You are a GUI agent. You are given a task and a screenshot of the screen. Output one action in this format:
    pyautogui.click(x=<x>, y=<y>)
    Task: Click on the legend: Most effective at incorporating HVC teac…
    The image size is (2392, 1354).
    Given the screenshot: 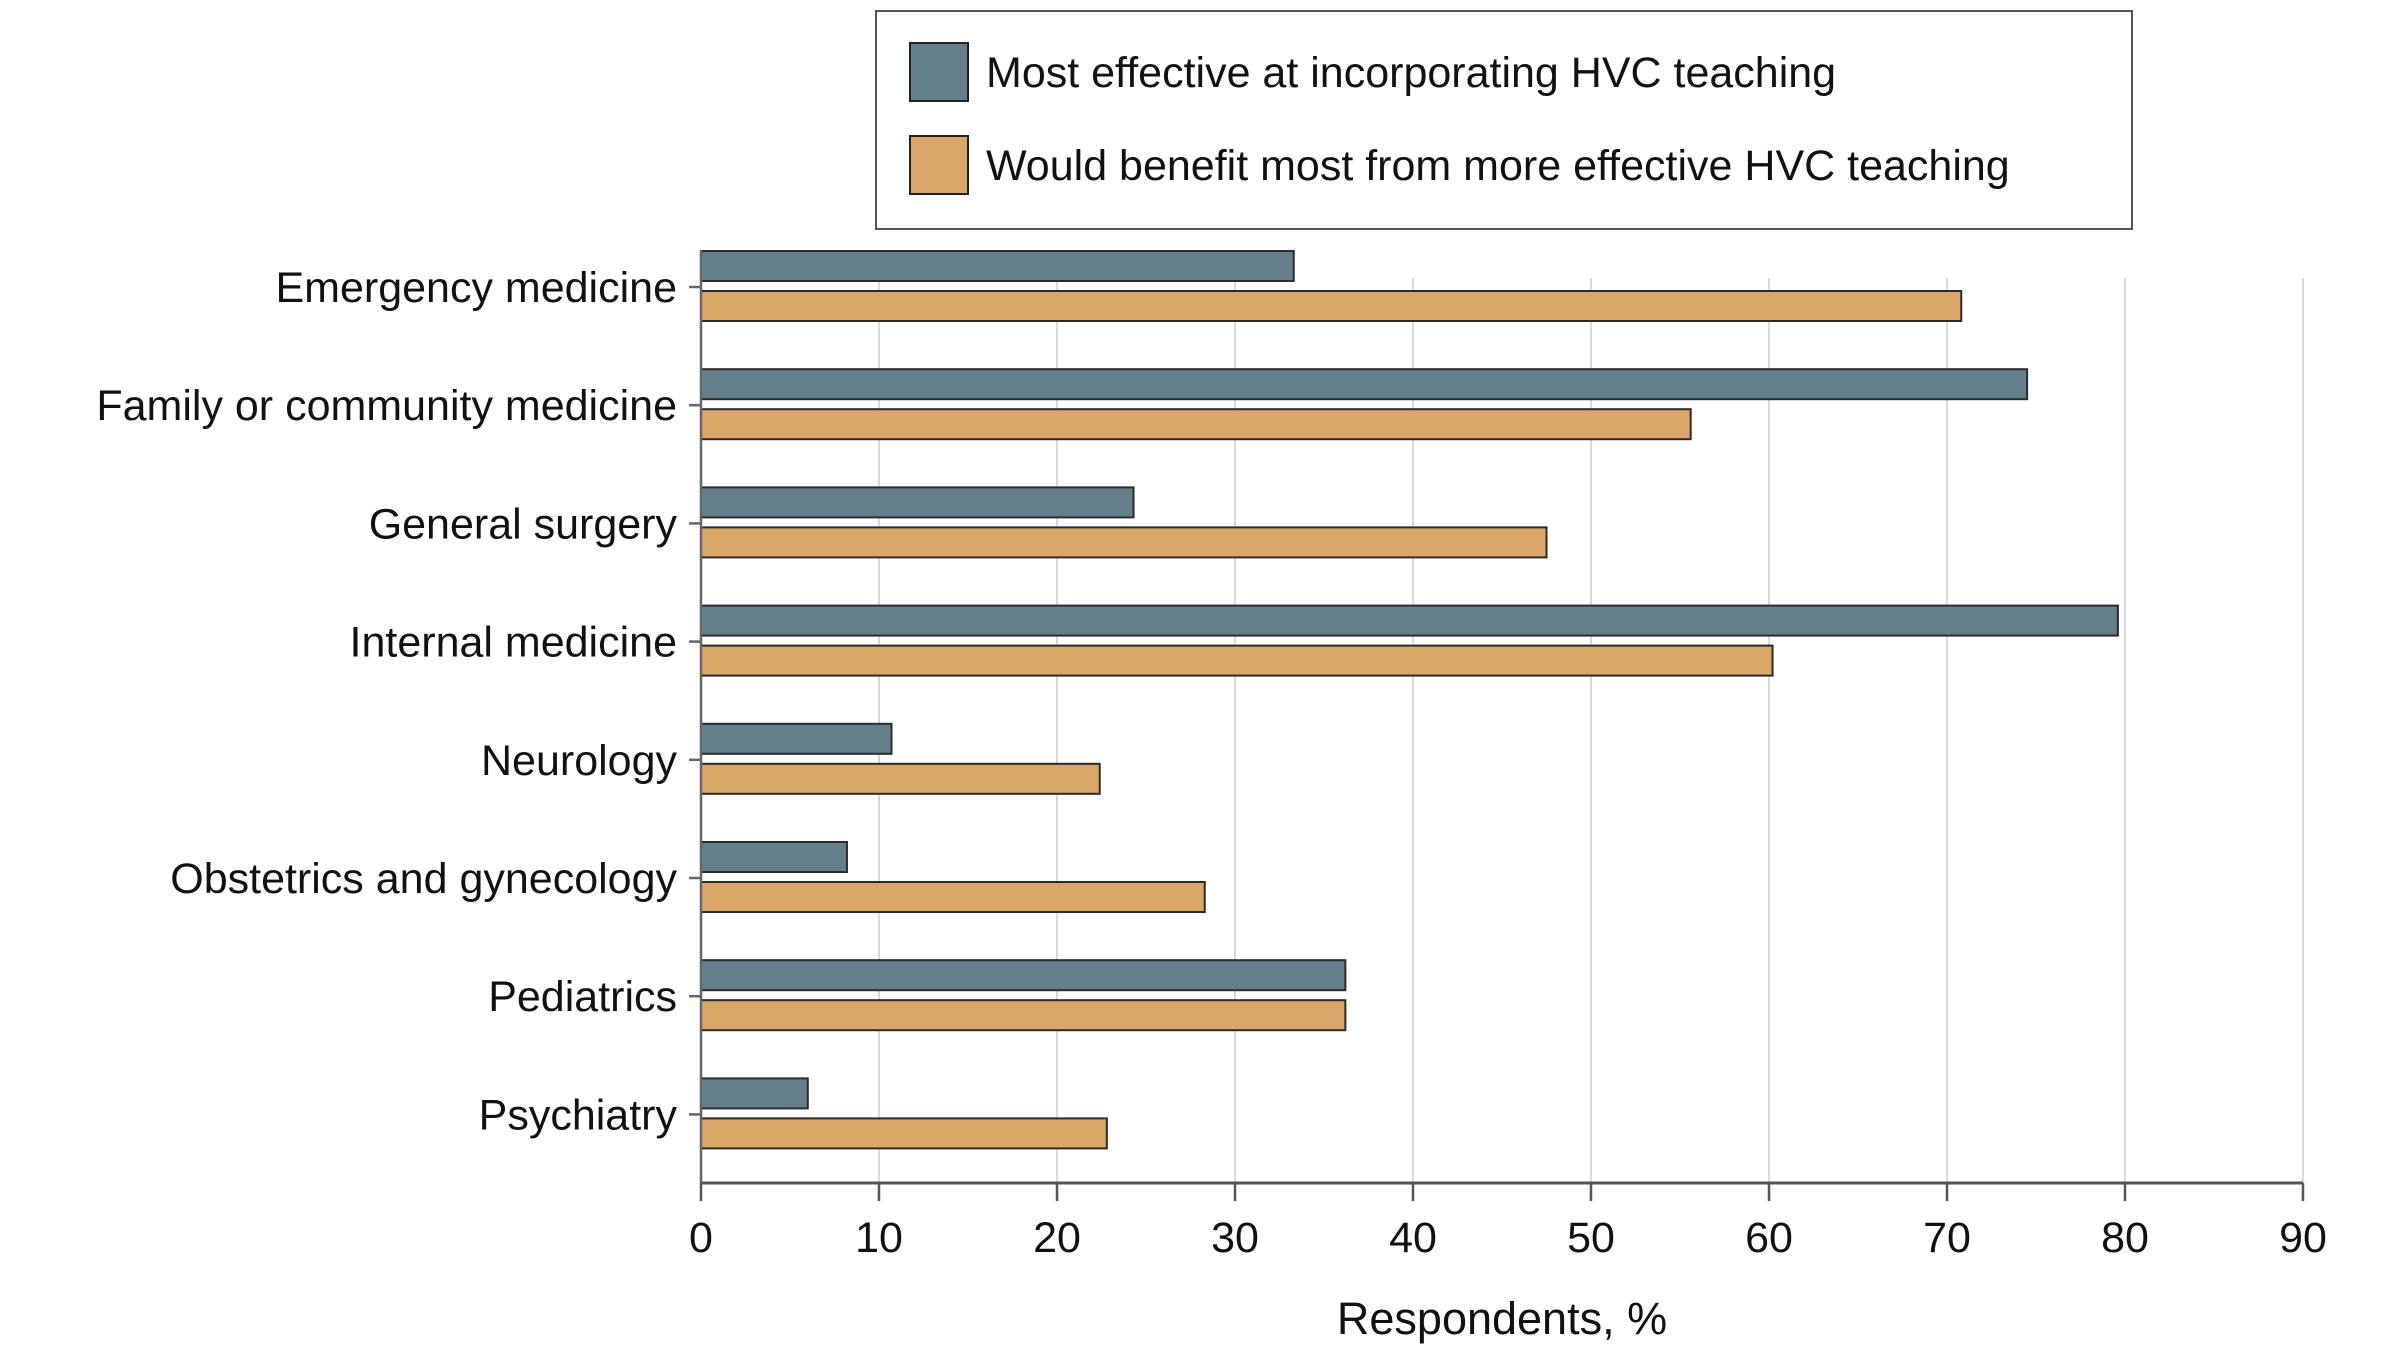 What is the action you would take?
    pyautogui.click(x=1504, y=120)
    